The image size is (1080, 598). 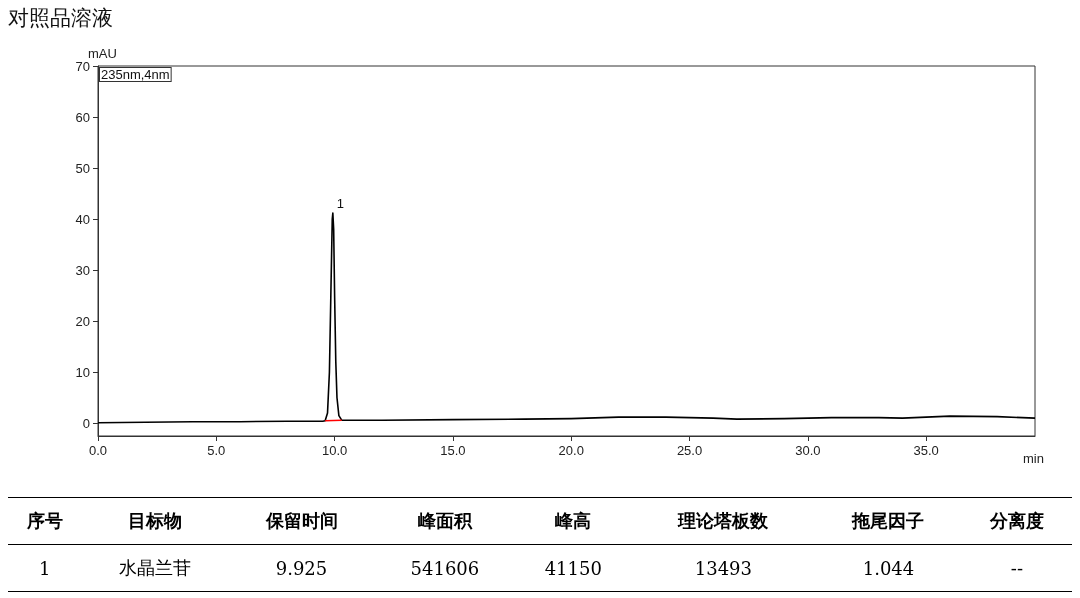 What do you see at coordinates (689, 450) in the screenshot?
I see `x-tick-label: 25.0` at bounding box center [689, 450].